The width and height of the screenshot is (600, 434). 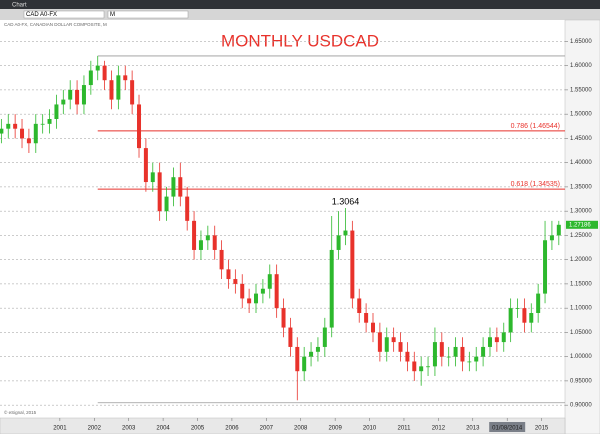 What do you see at coordinates (232, 429) in the screenshot?
I see `x-tick-label: 2006` at bounding box center [232, 429].